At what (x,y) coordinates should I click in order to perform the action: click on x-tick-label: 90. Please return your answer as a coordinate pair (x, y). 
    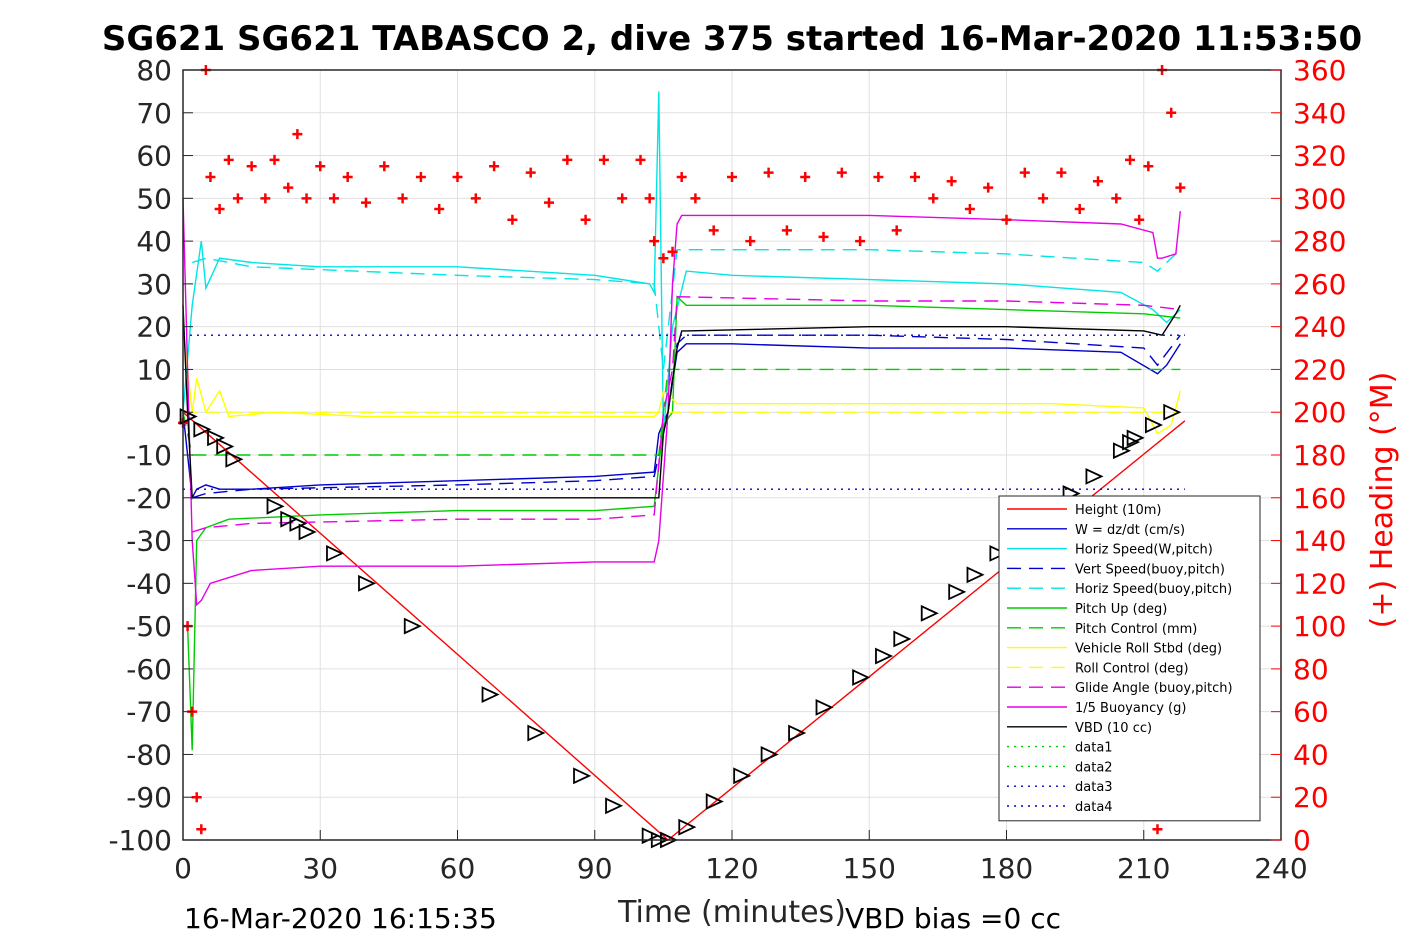
    Looking at the image, I should click on (595, 868).